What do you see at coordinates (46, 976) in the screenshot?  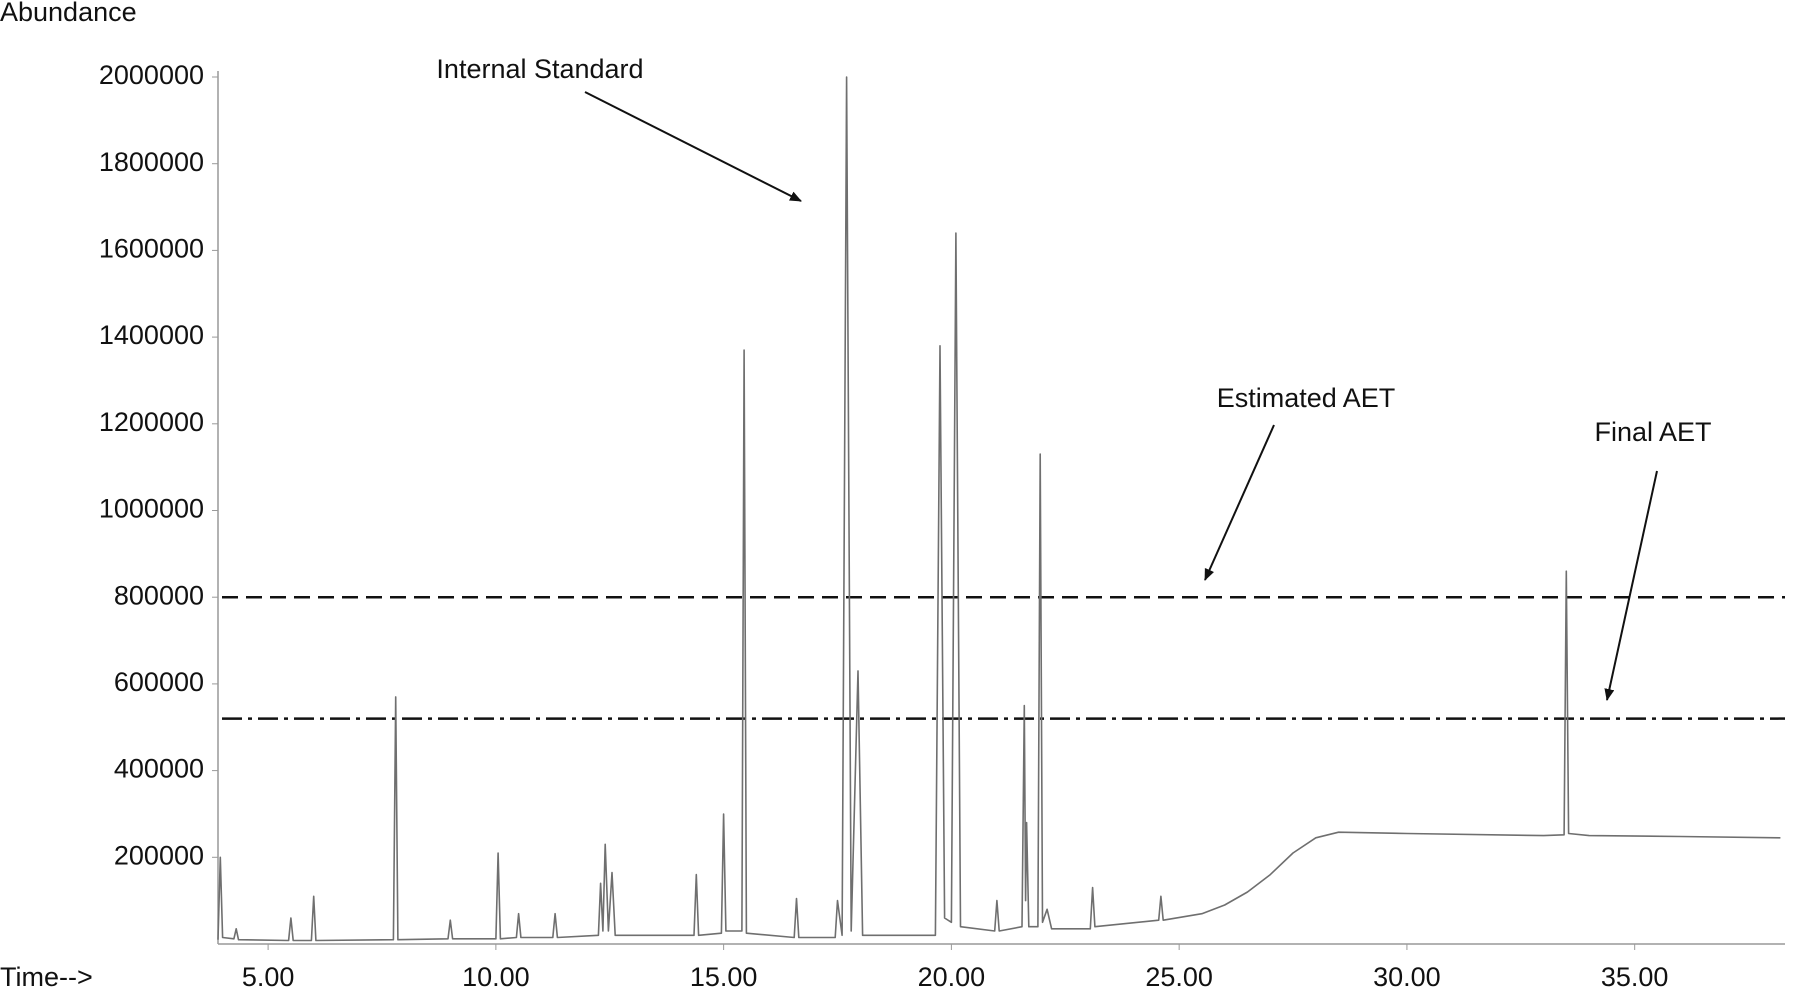 I see `x-axis-label: Time-->` at bounding box center [46, 976].